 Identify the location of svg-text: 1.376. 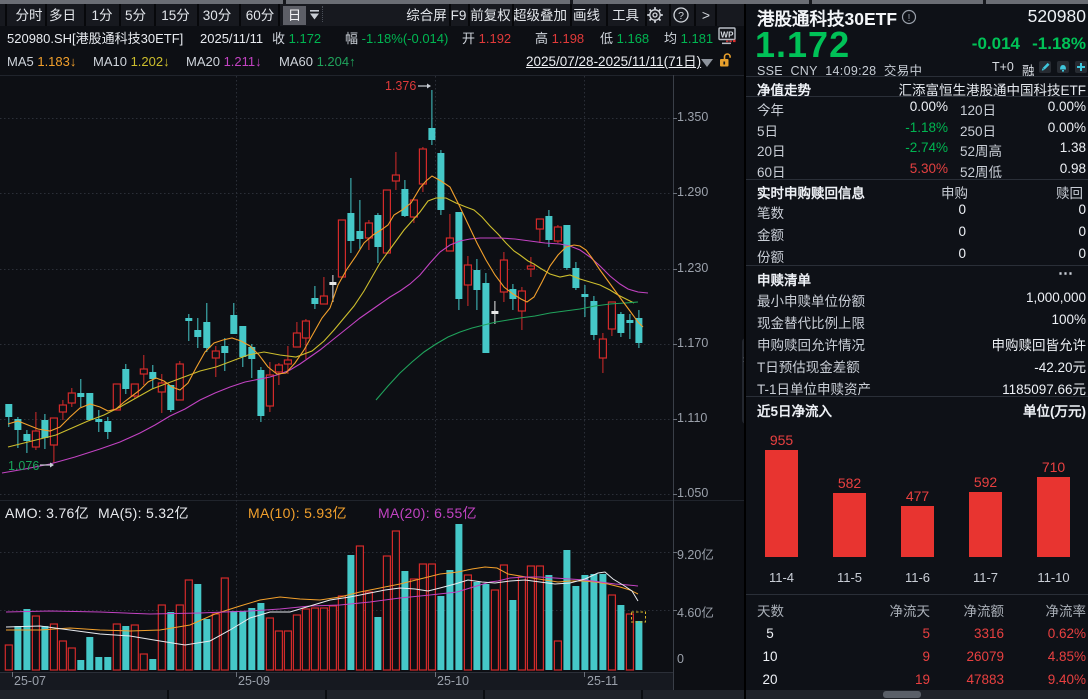
(400, 86).